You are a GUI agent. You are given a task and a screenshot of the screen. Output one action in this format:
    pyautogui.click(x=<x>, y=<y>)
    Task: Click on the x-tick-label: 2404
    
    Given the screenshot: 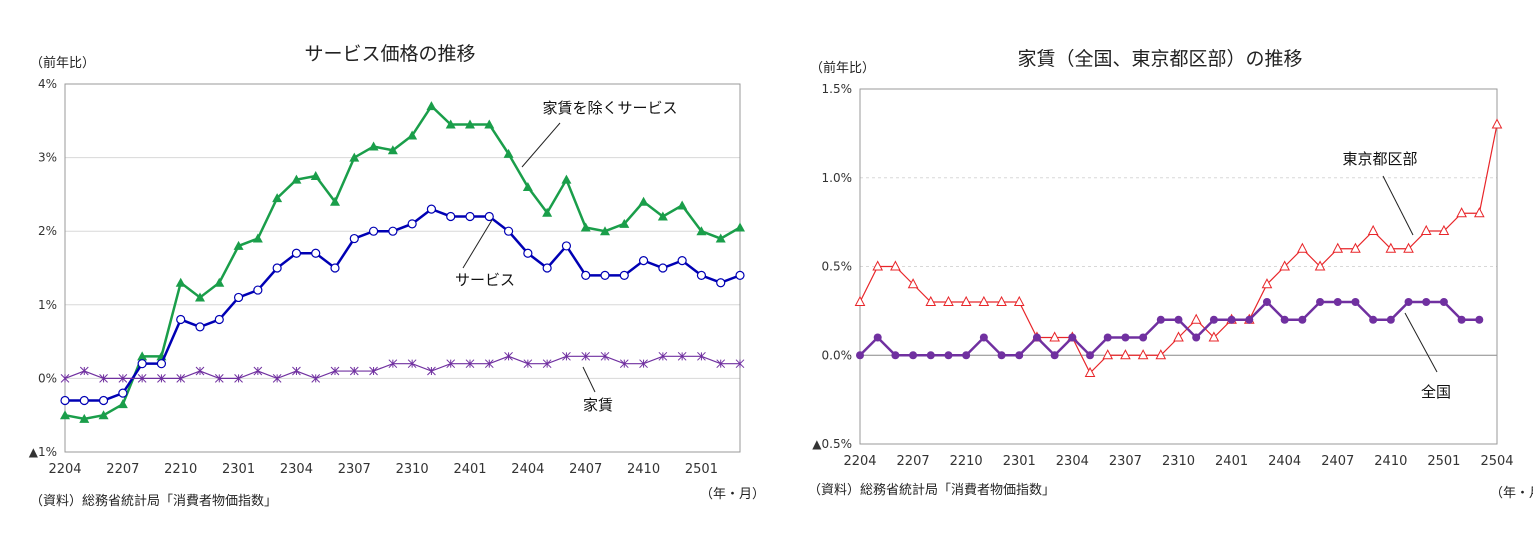 What is the action you would take?
    pyautogui.click(x=1284, y=461)
    